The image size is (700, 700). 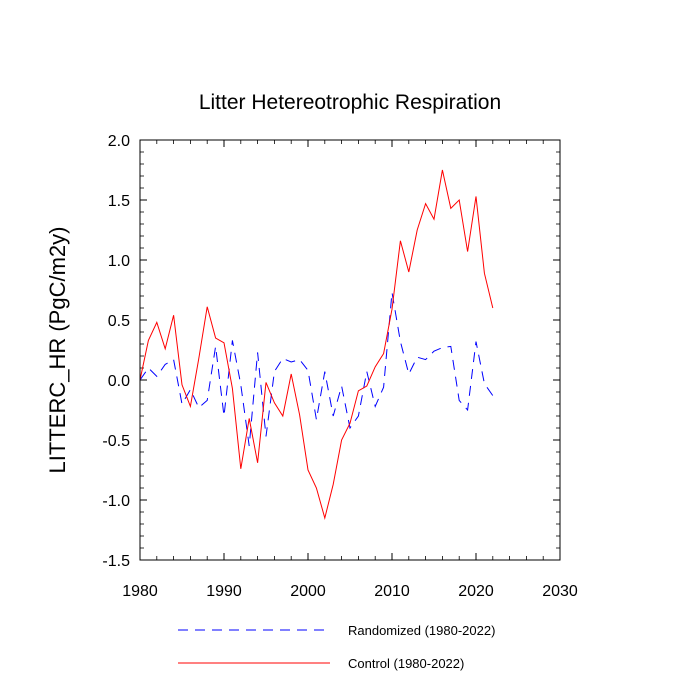 I want to click on y-axis-label: LITTERC_HR (PgC/m2y), so click(x=57, y=350).